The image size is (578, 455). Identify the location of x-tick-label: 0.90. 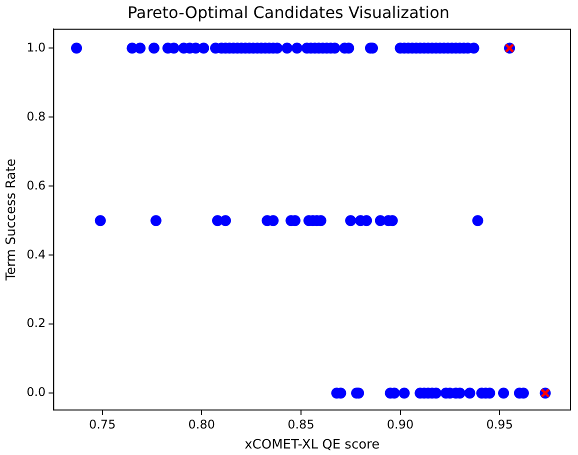
(400, 424).